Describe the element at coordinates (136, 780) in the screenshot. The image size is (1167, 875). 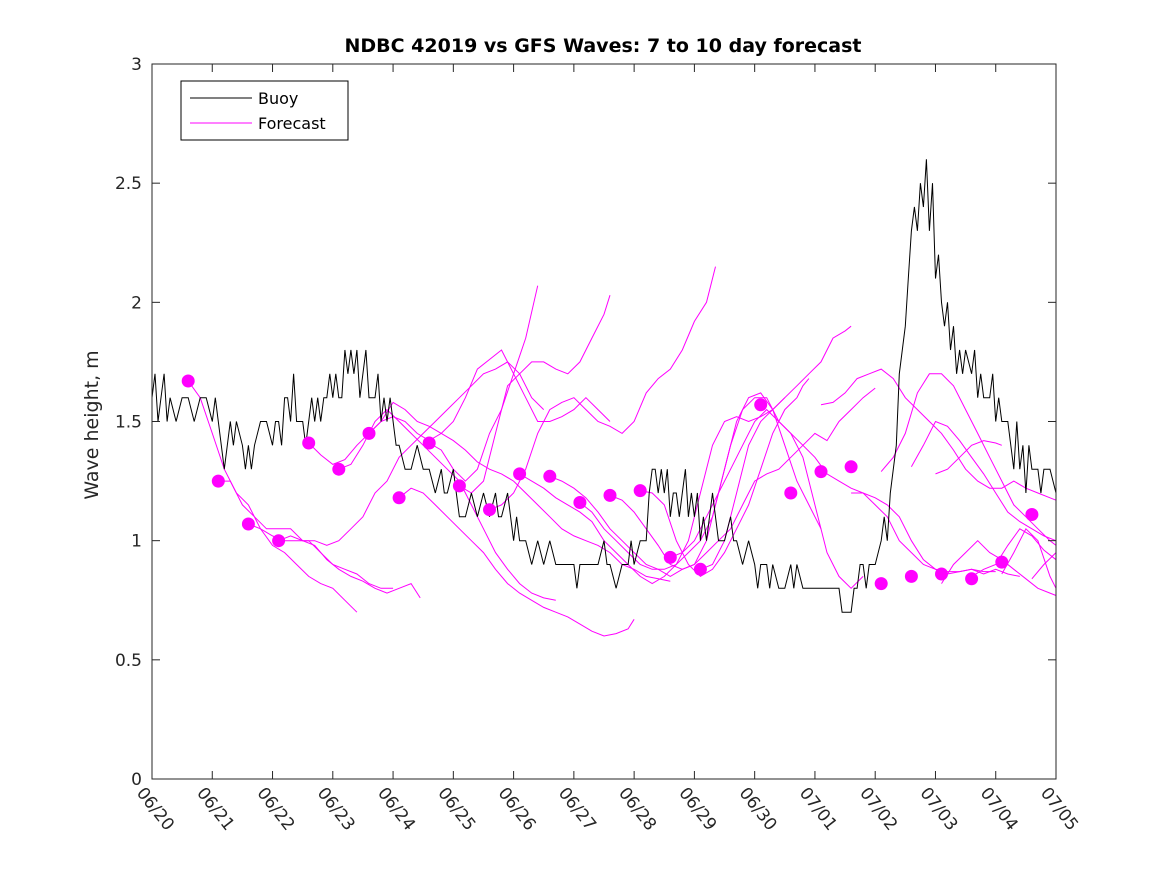
I see `y-tick-label: 0` at that location.